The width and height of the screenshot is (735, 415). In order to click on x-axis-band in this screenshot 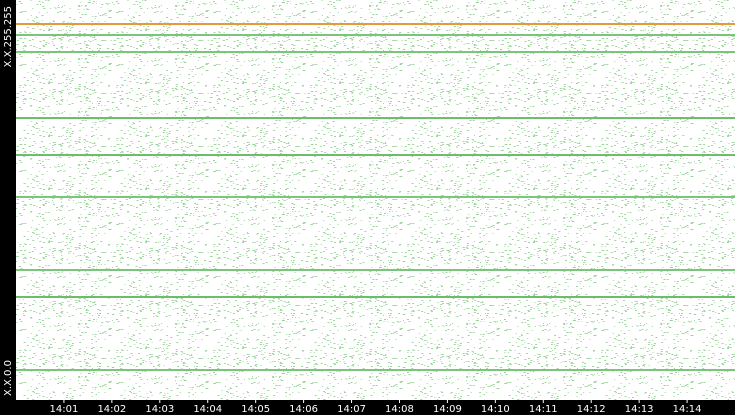, I will do `click(367, 407)`.